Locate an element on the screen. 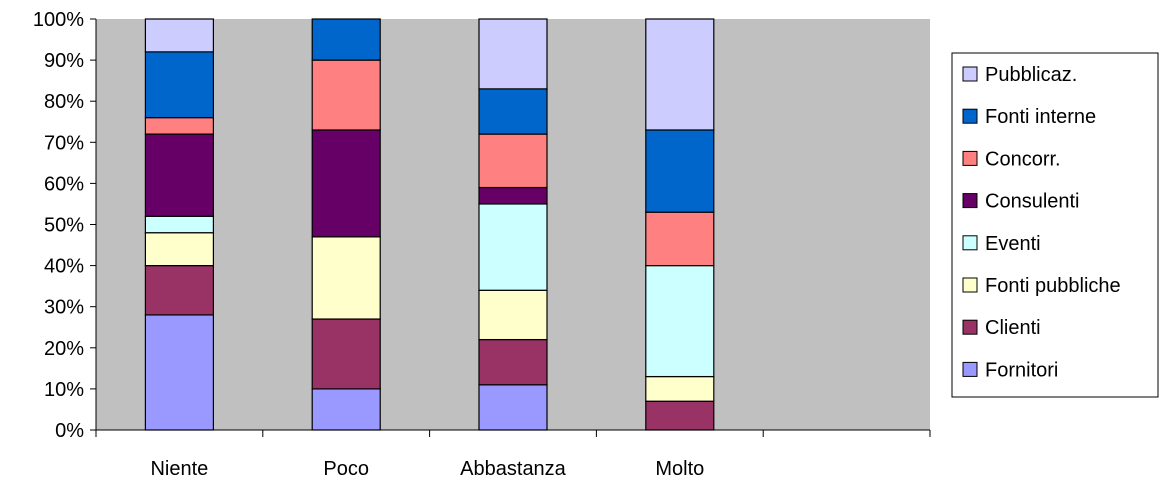  x-tick-label: Molto is located at coordinates (679, 468).